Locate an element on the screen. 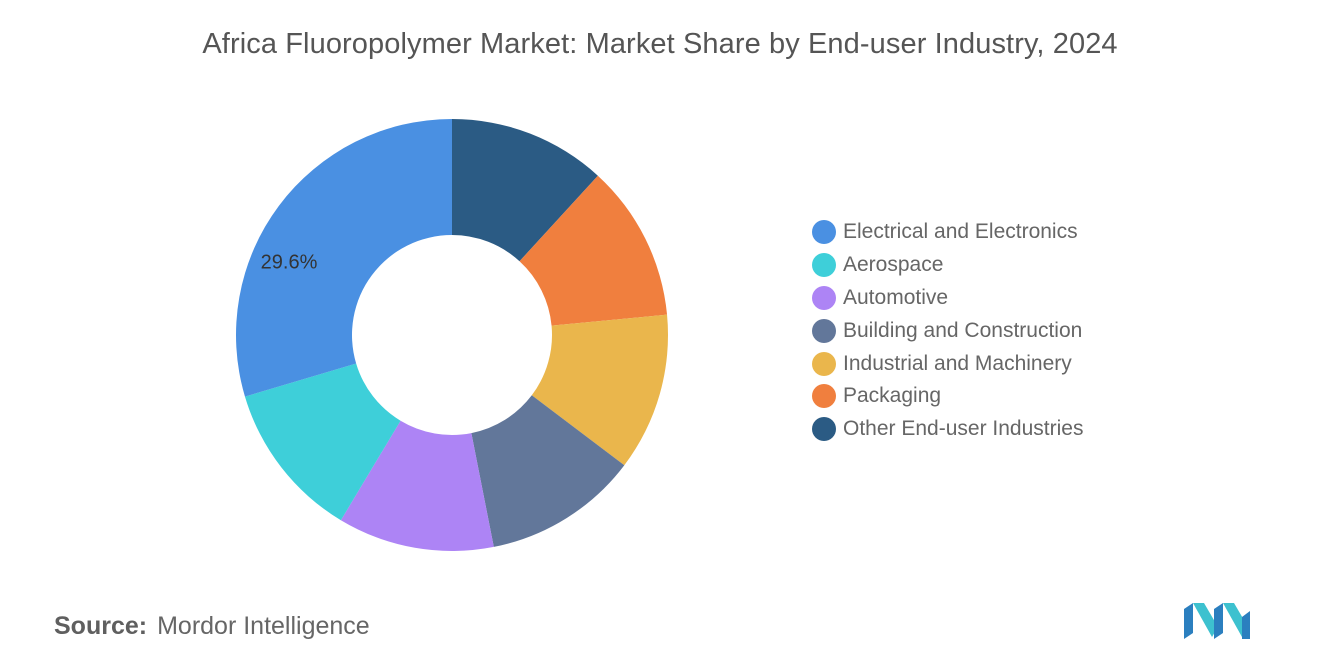 This screenshot has height=665, width=1320. slice-other-end-user-industries is located at coordinates (525, 190).